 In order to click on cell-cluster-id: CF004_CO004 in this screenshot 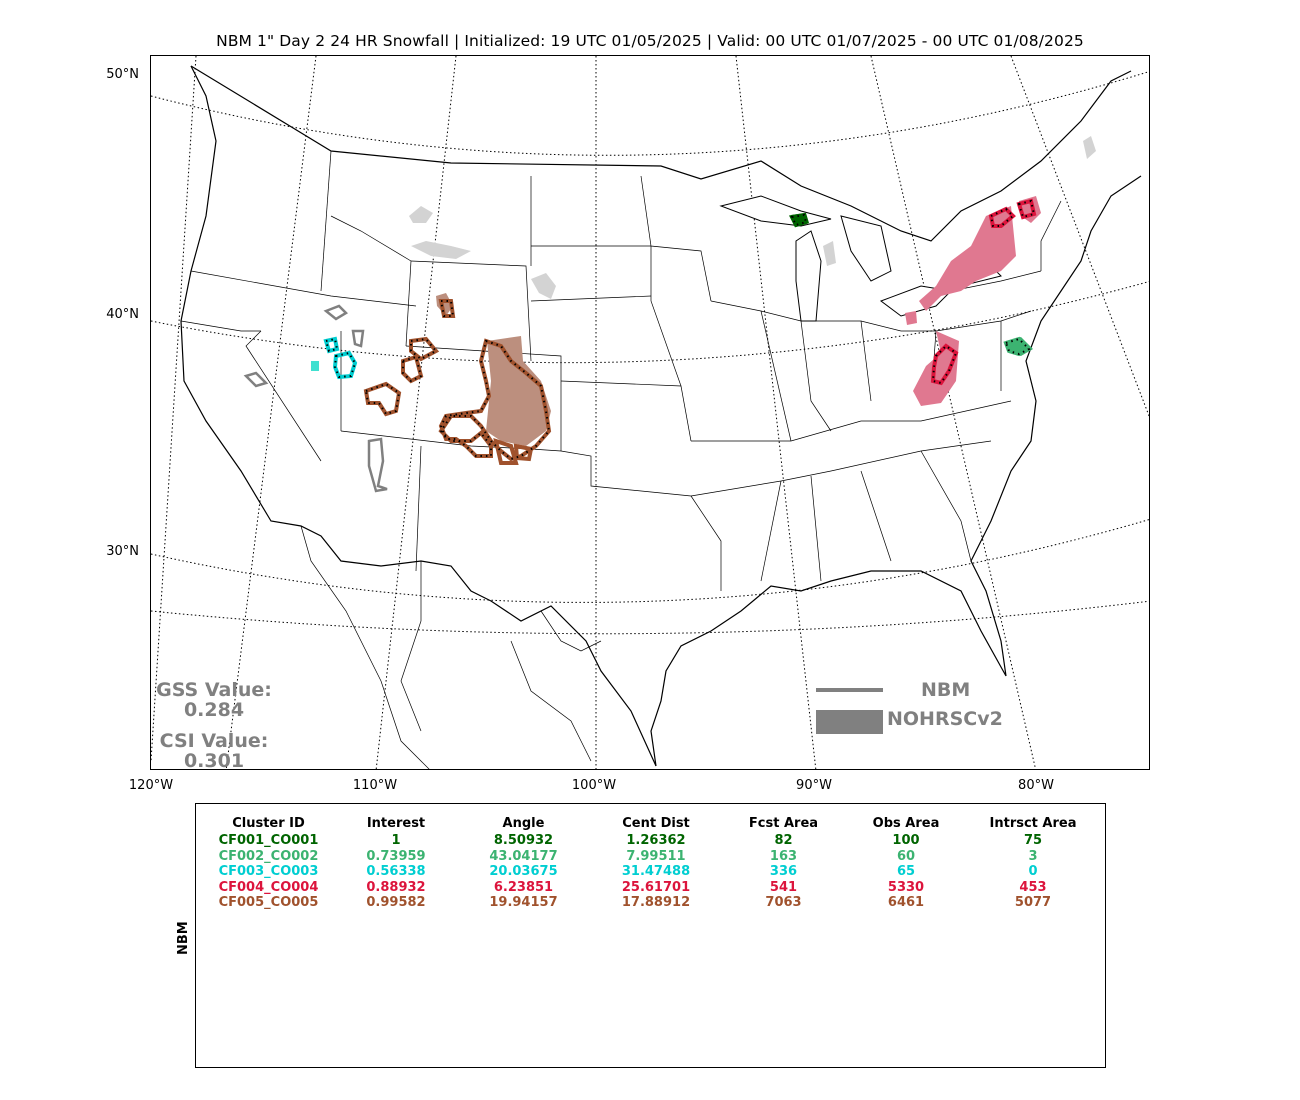, I will do `click(268, 887)`.